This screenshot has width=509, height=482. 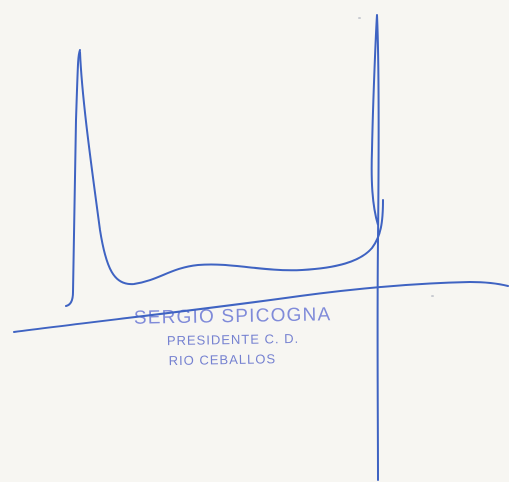 What do you see at coordinates (261, 307) in the screenshot?
I see `signature-stroke-baseline` at bounding box center [261, 307].